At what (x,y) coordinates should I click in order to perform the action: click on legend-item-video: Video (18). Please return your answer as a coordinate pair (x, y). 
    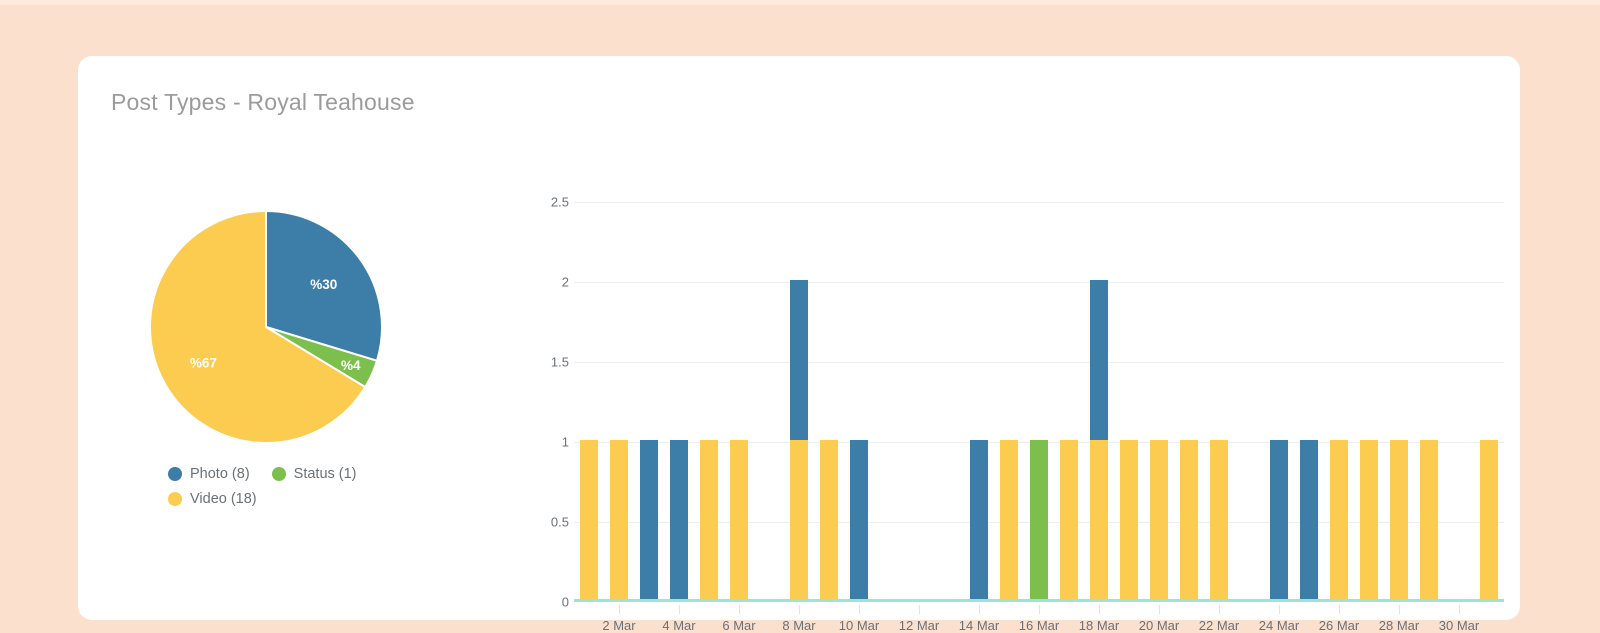
    Looking at the image, I should click on (212, 499).